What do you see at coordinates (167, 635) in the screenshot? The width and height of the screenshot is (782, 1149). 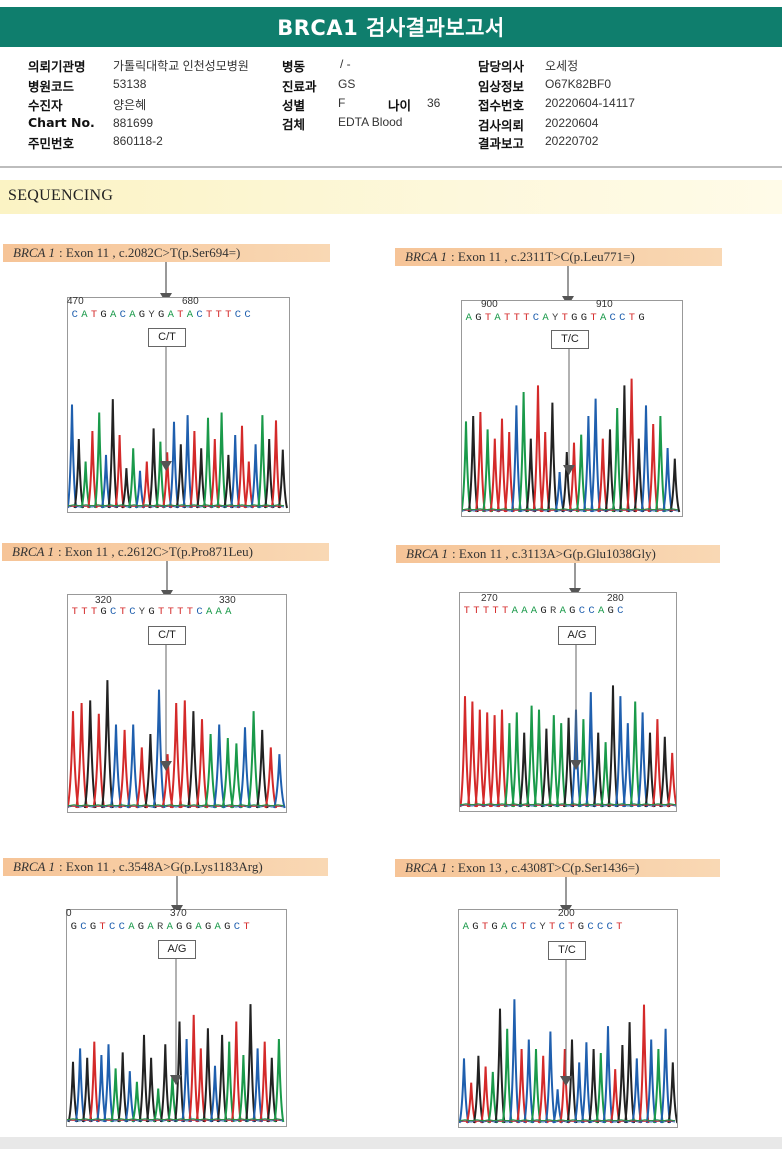 I see `genotype-call: C/T` at bounding box center [167, 635].